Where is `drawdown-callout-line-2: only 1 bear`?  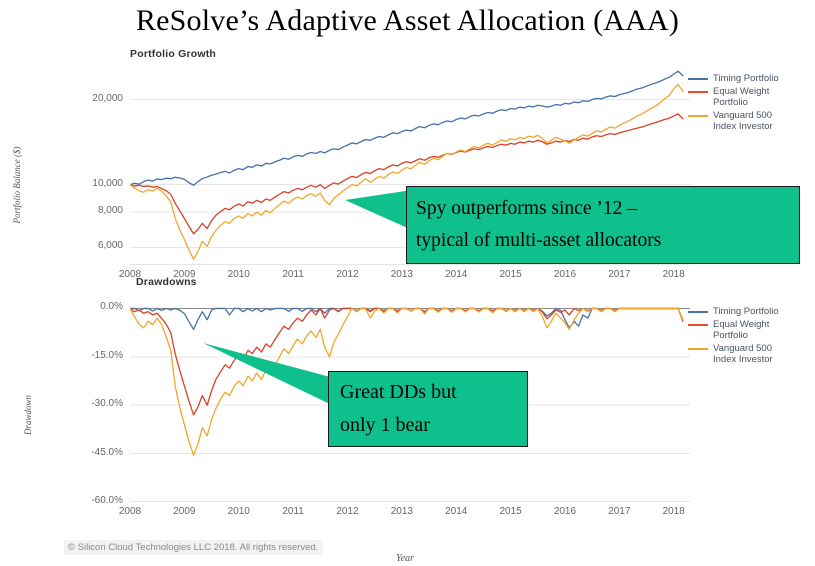 drawdown-callout-line-2: only 1 bear is located at coordinates (385, 425).